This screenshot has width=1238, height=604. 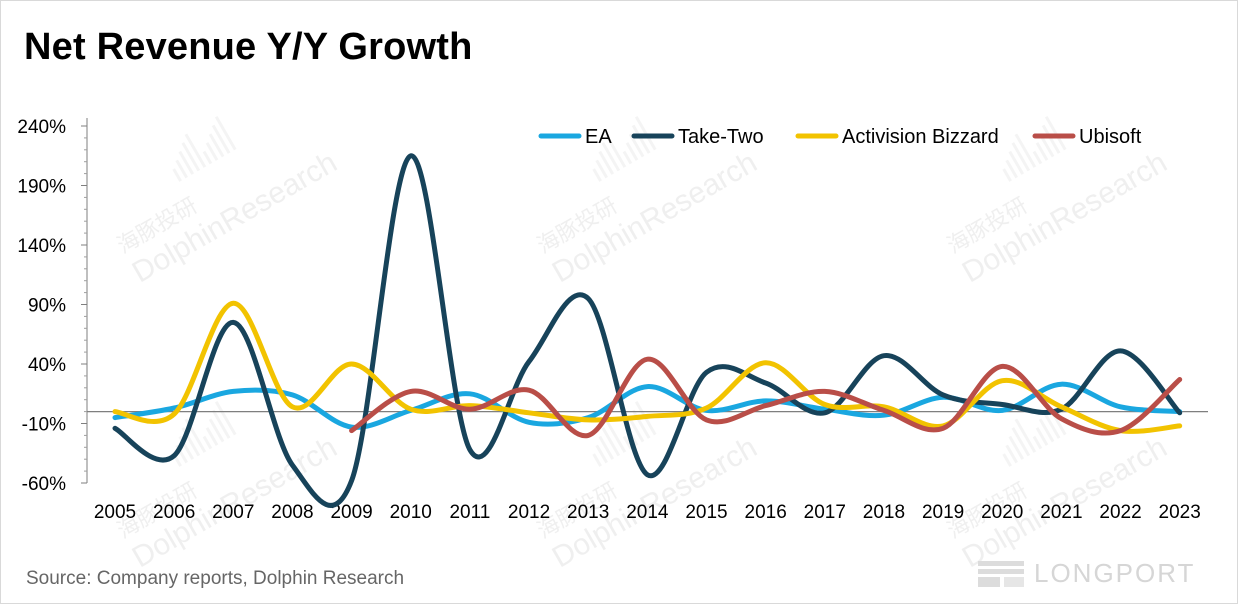 I want to click on brand-name: LONGPORT, so click(x=1115, y=573).